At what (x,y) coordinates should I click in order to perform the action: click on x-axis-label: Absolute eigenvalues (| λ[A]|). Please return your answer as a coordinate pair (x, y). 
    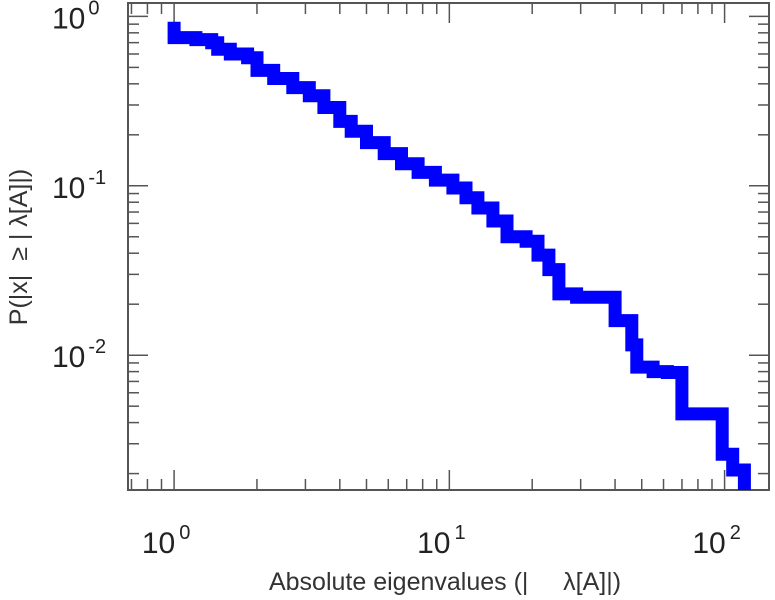
    Looking at the image, I should click on (445, 582).